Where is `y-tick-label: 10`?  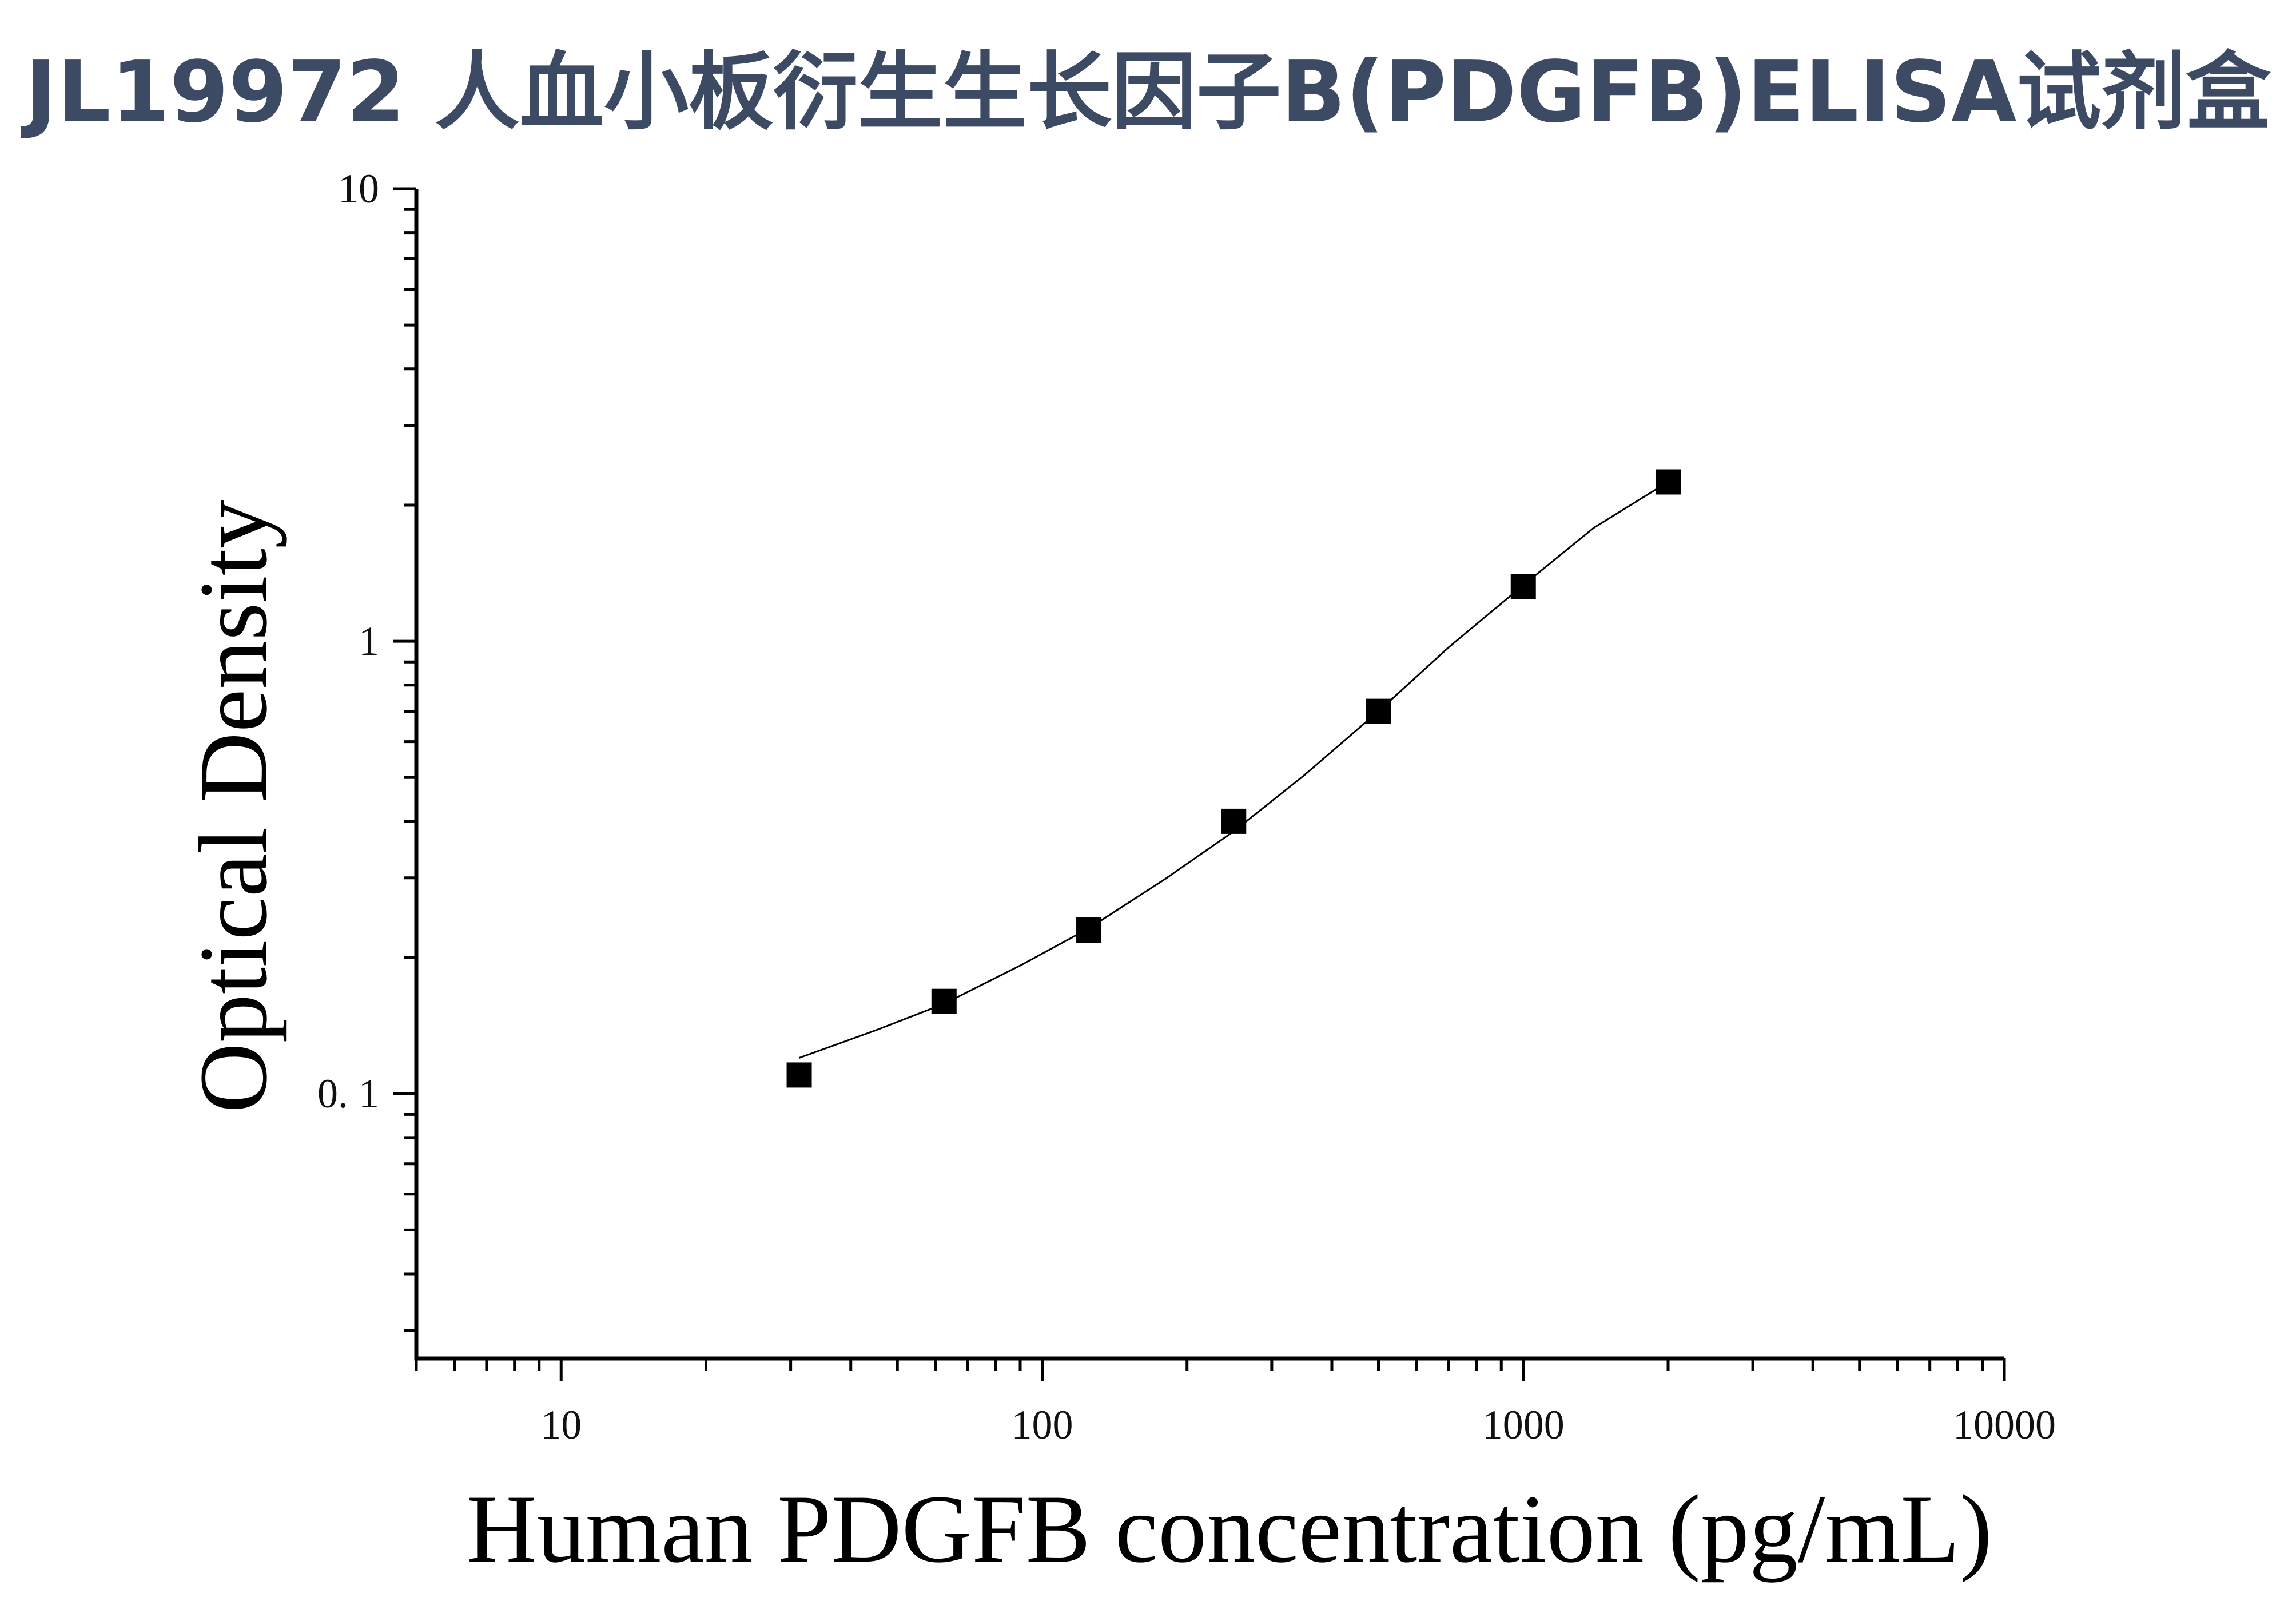 y-tick-label: 10 is located at coordinates (359, 189).